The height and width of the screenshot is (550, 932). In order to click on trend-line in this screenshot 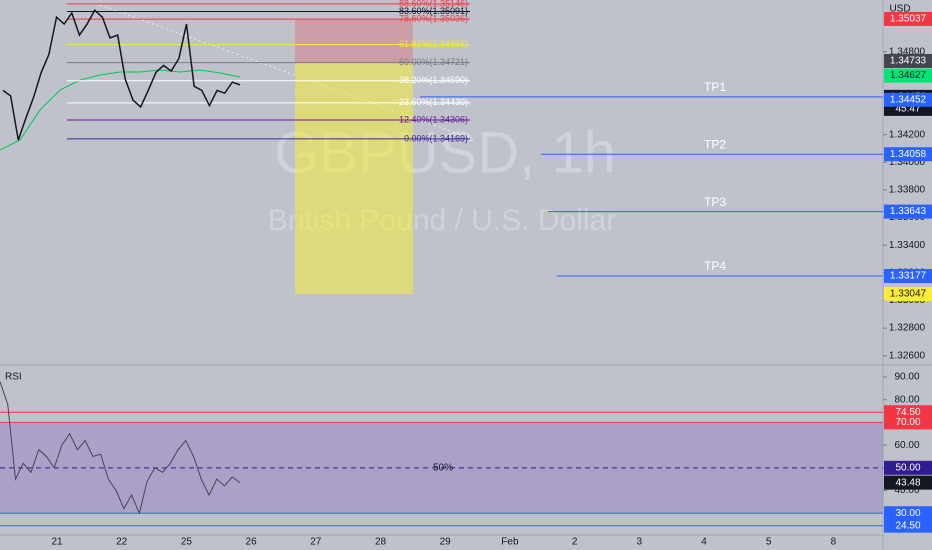, I will do `click(285, 71)`.